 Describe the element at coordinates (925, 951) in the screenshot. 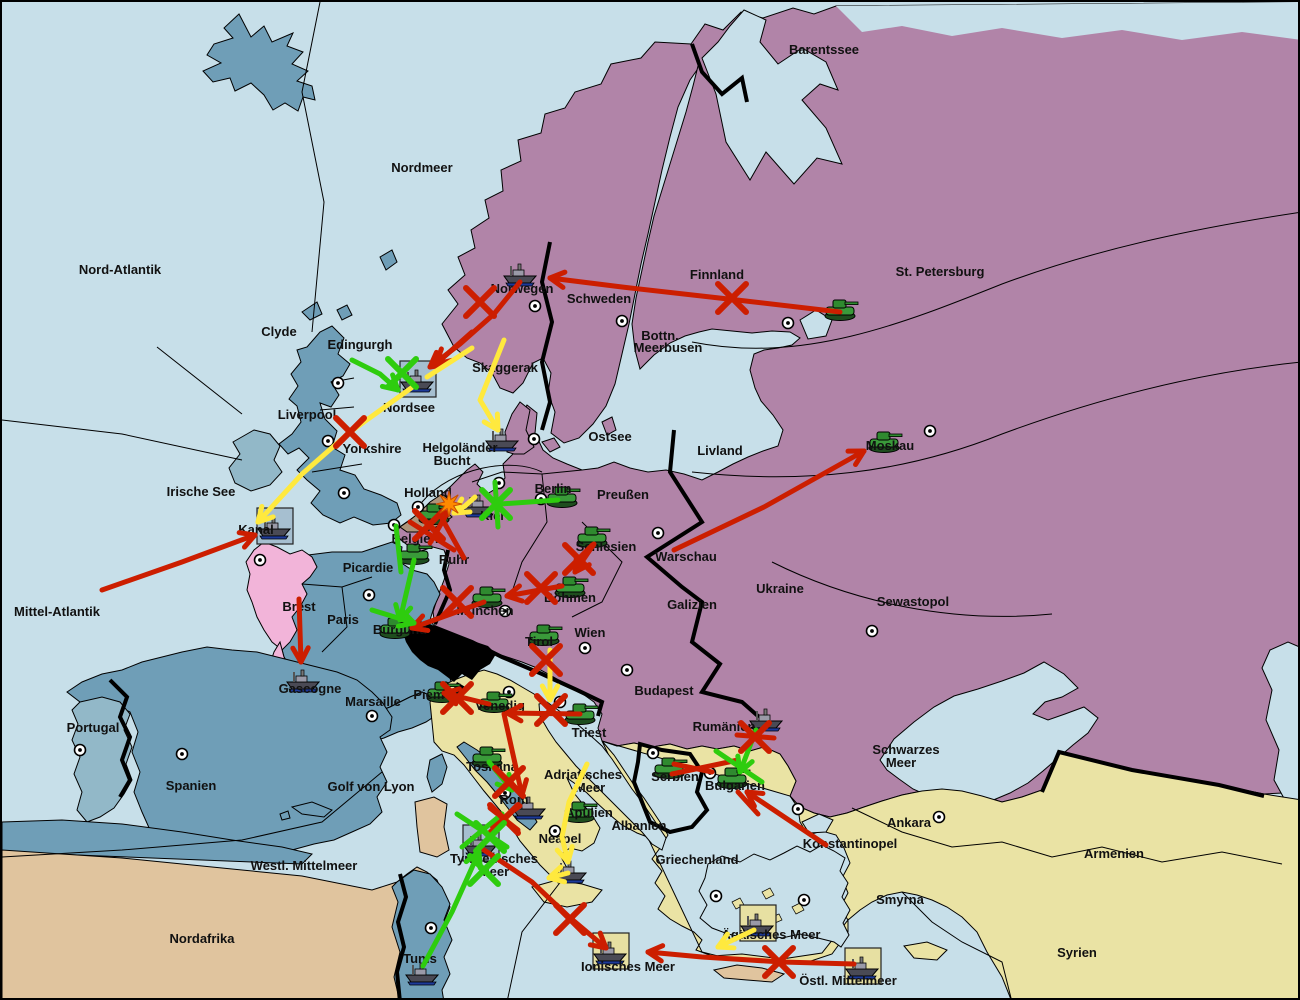

I see `region-zypern` at that location.